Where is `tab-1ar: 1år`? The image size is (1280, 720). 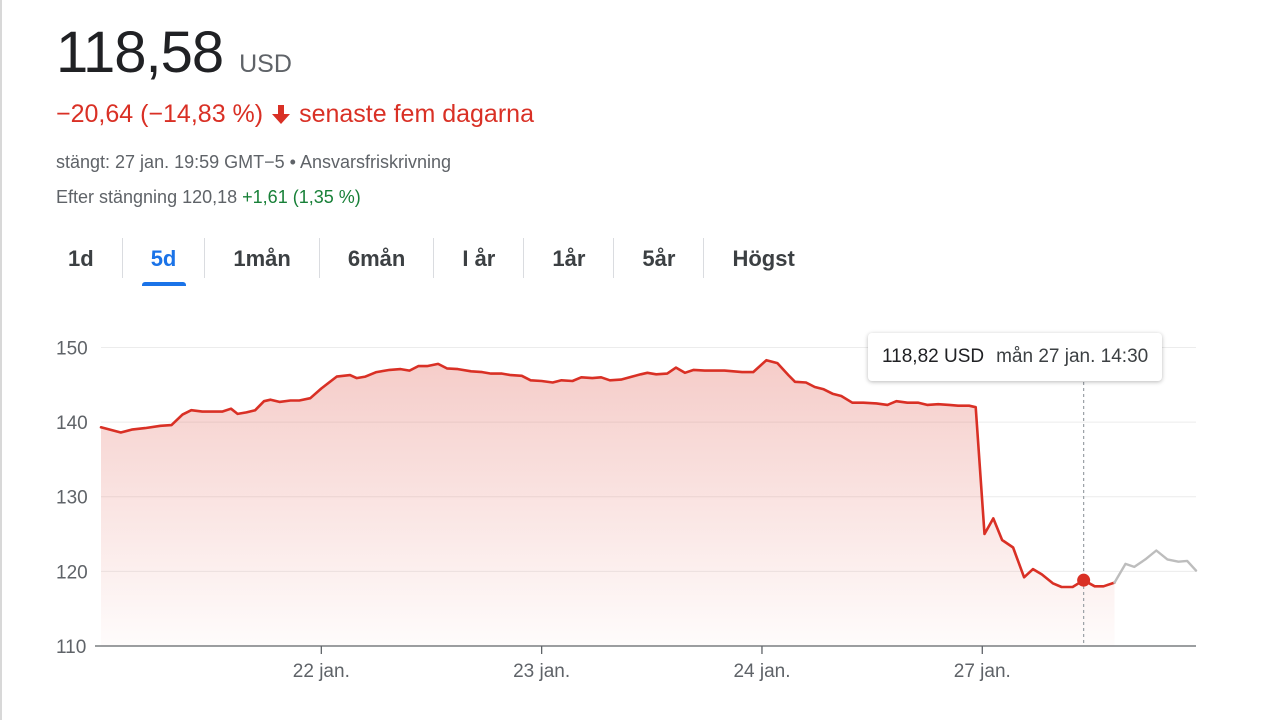 tab-1ar: 1år is located at coordinates (568, 259).